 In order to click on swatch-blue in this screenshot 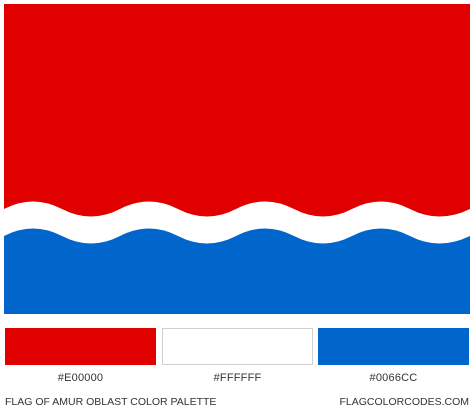, I will do `click(393, 346)`.